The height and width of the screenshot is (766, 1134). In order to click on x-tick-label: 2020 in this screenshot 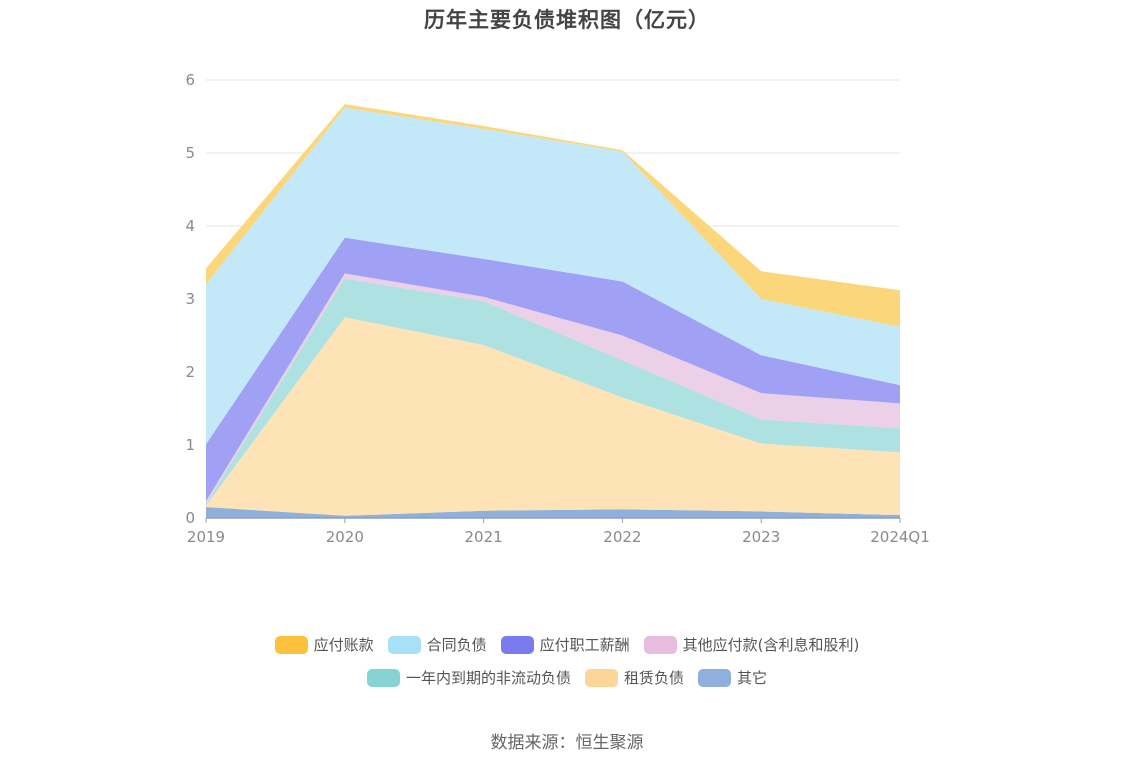, I will do `click(345, 537)`.